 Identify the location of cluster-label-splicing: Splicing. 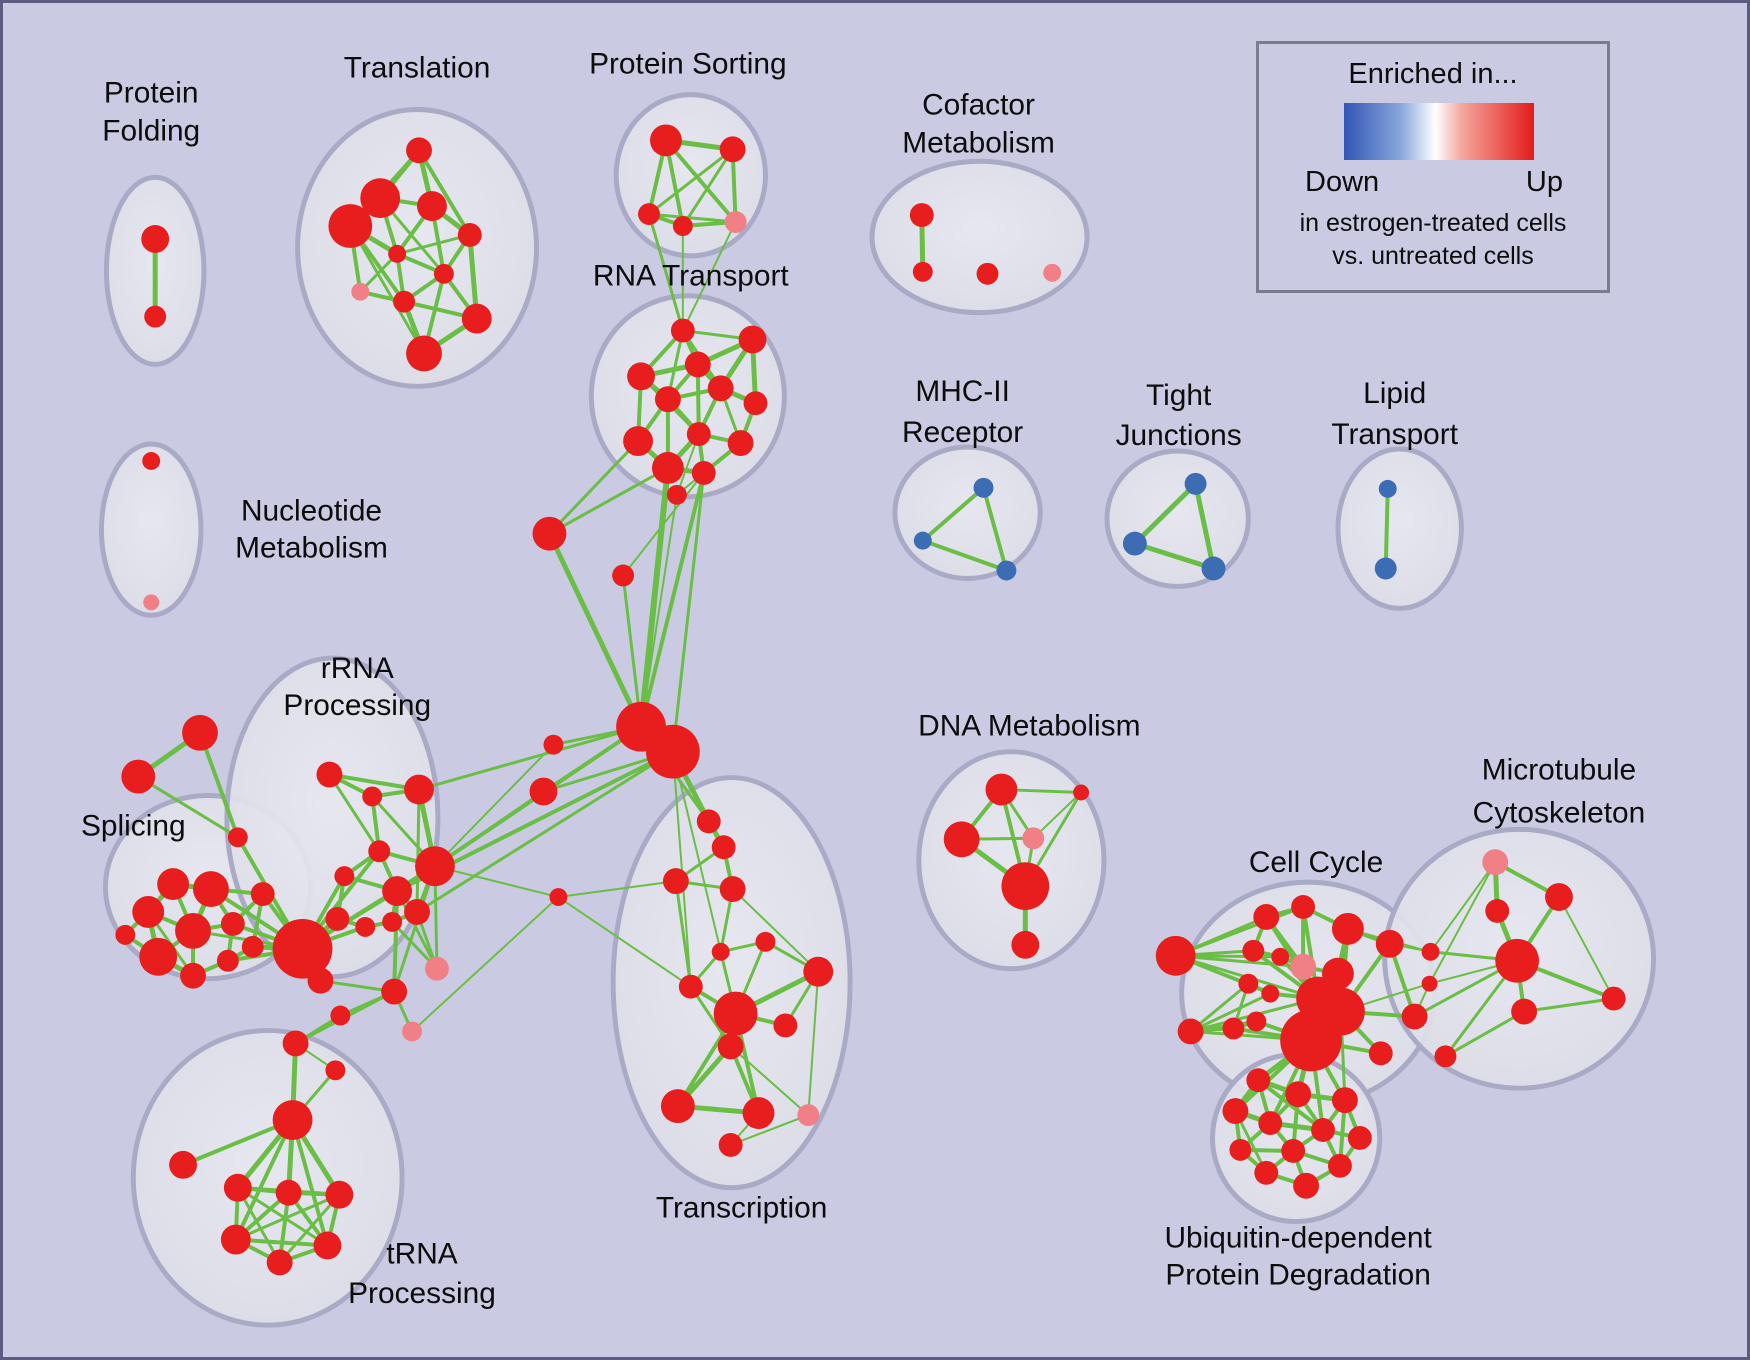
(133, 825).